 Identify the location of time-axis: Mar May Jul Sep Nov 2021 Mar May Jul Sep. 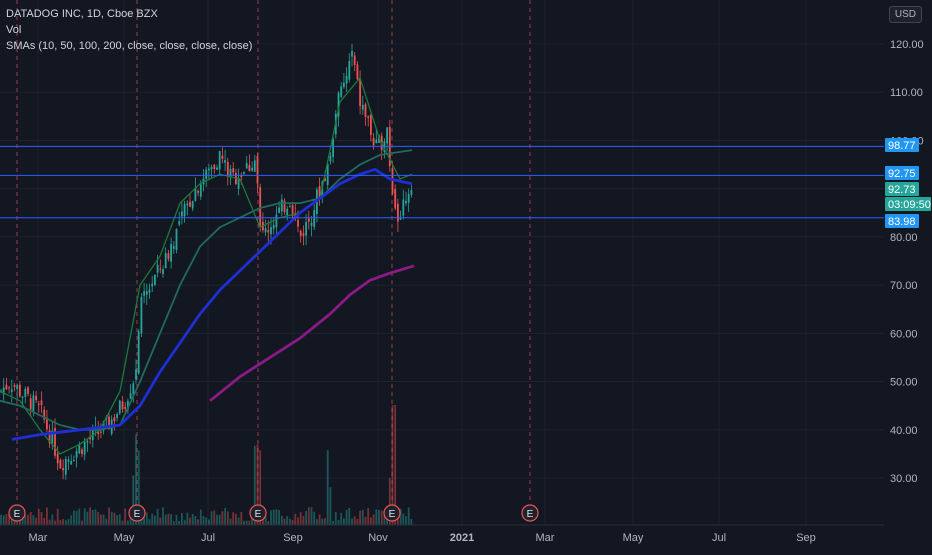
(442, 534).